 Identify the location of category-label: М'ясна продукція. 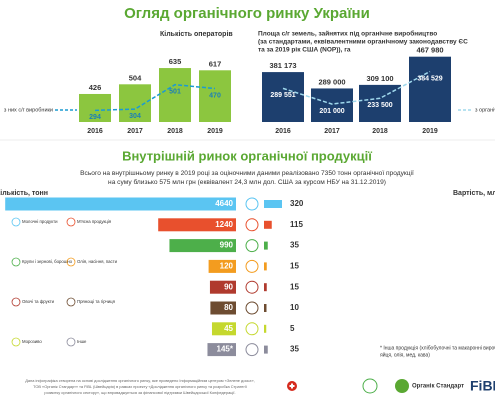
(94, 221).